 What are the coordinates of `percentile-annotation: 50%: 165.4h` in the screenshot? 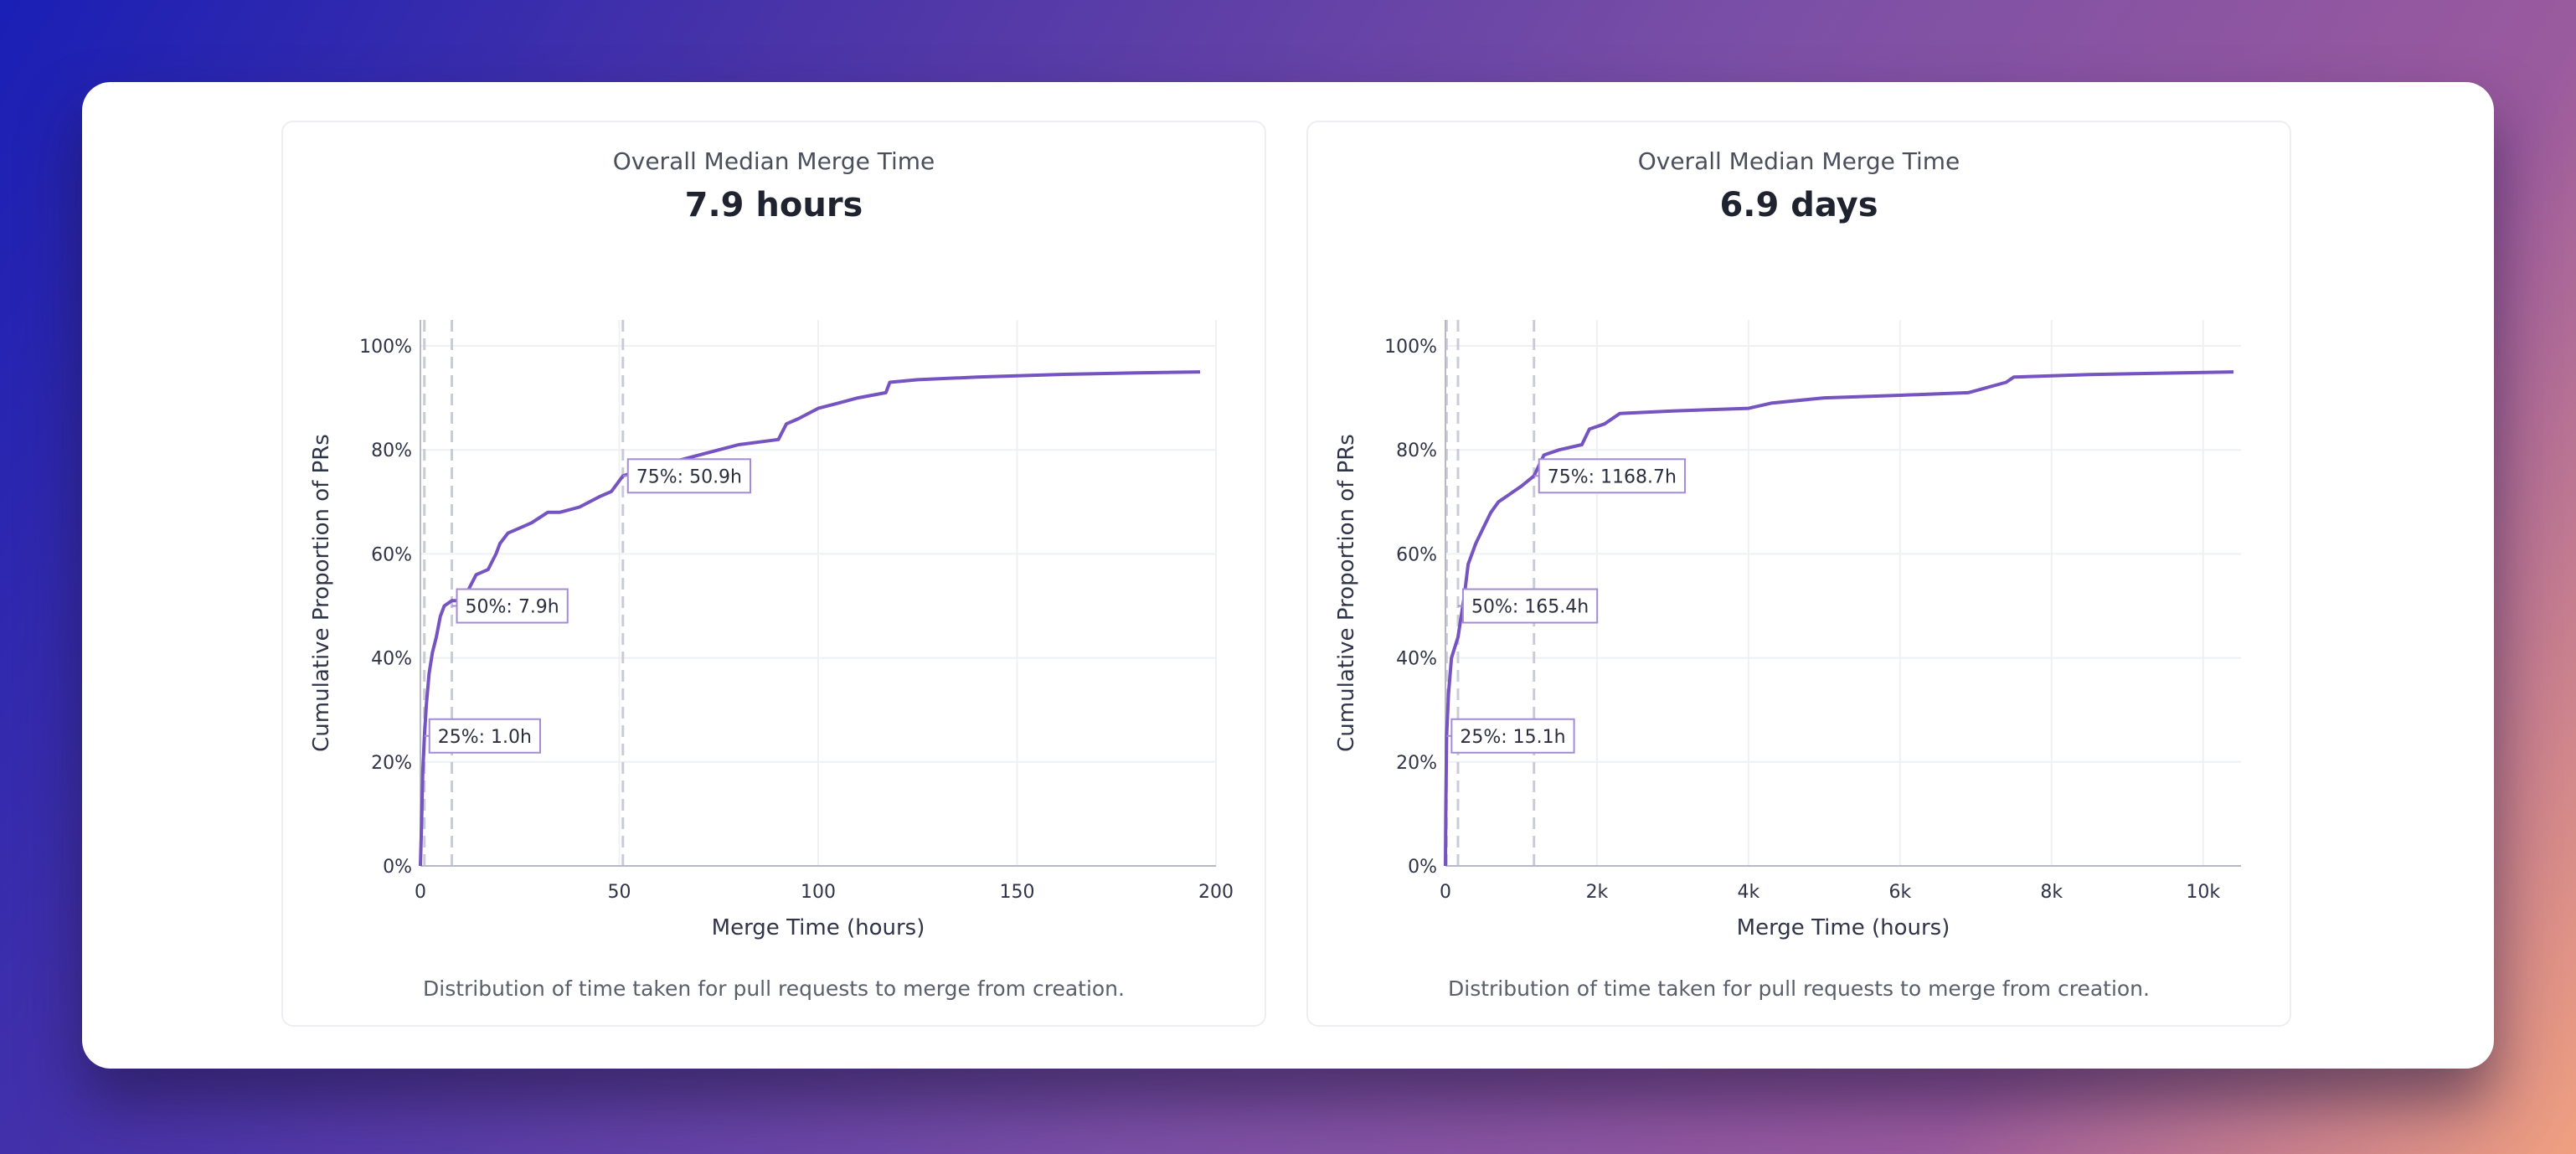 It's located at (1528, 606).